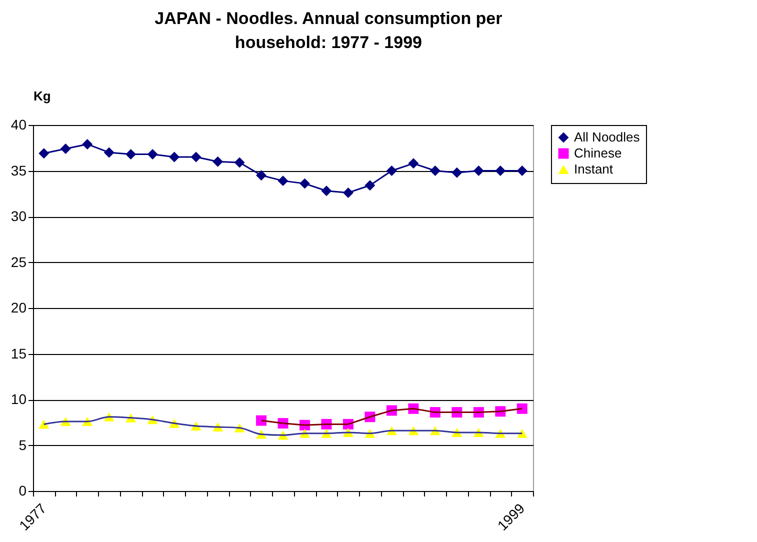 This screenshot has height=542, width=757. I want to click on y-tick-label: 5, so click(22, 444).